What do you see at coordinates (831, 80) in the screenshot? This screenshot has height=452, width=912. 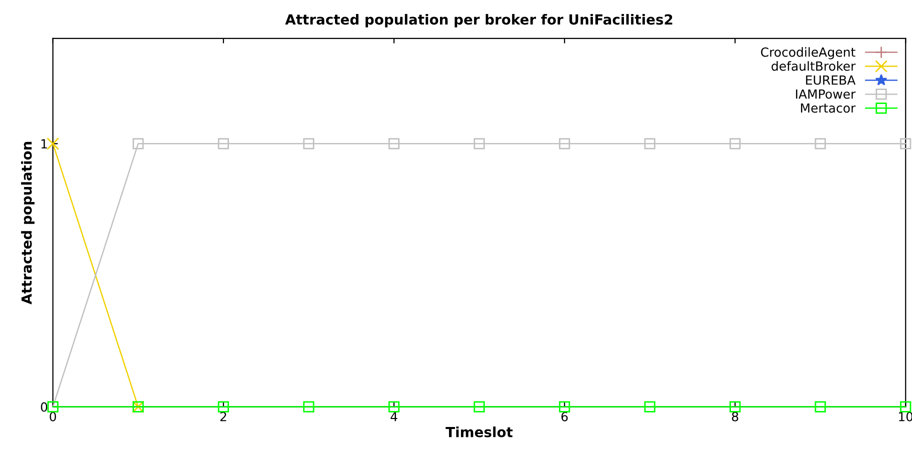 I see `legend-label: EUREBA` at bounding box center [831, 80].